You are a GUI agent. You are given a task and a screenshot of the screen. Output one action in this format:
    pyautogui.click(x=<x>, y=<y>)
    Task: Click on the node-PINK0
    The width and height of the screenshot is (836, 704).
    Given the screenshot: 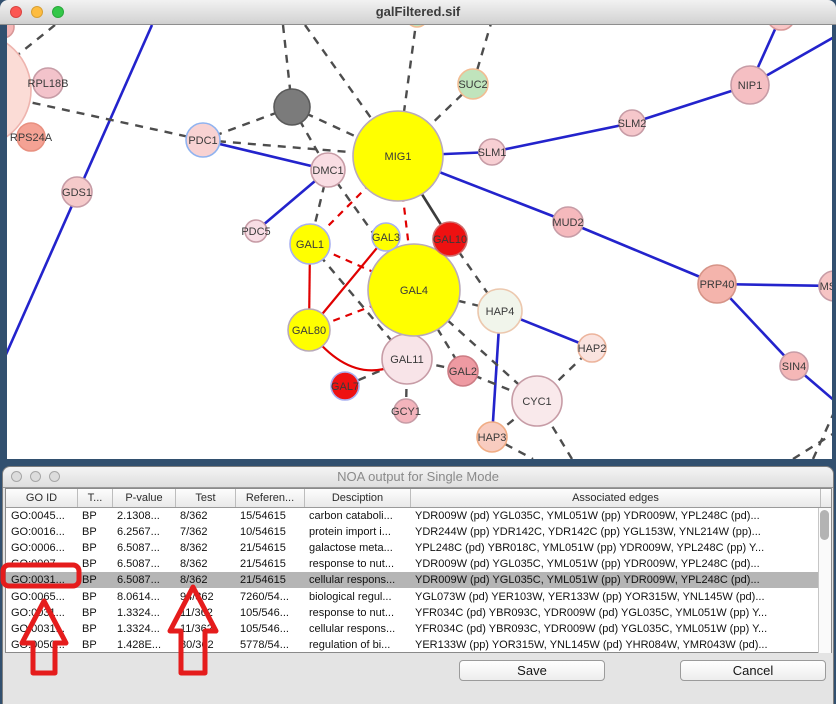 What is the action you would take?
    pyautogui.click(x=11, y=32)
    